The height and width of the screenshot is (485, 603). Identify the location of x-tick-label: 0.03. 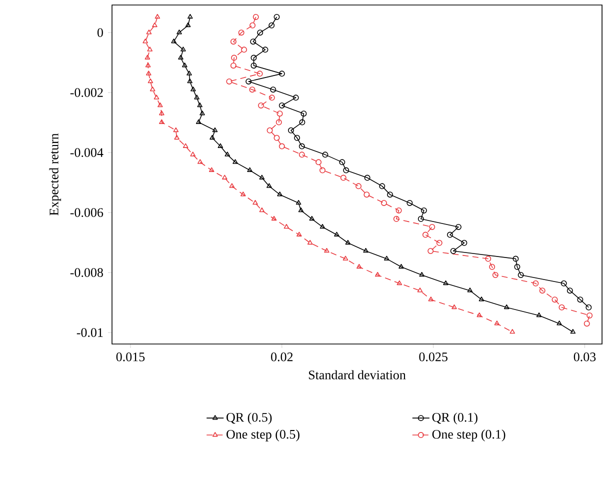
(585, 357).